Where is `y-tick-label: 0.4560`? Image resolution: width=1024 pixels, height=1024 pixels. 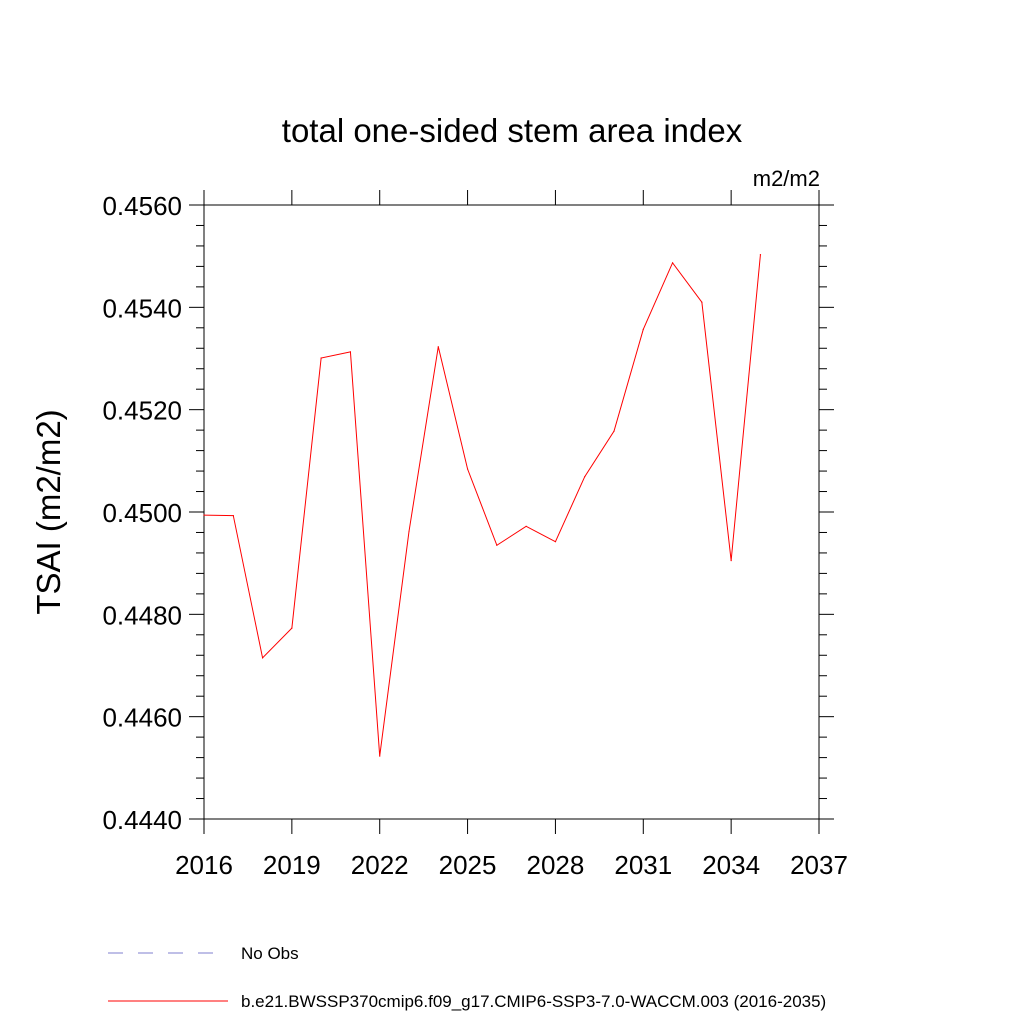 y-tick-label: 0.4560 is located at coordinates (142, 206).